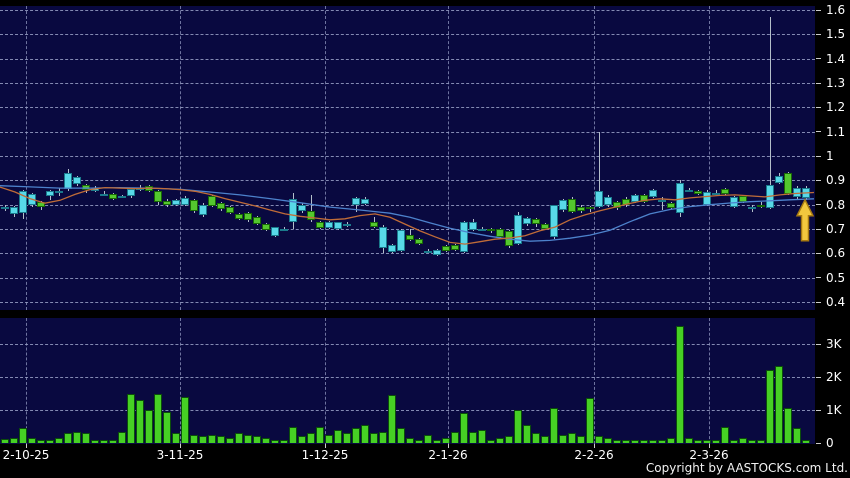 The image size is (850, 478). I want to click on candle-wick, so click(599, 170).